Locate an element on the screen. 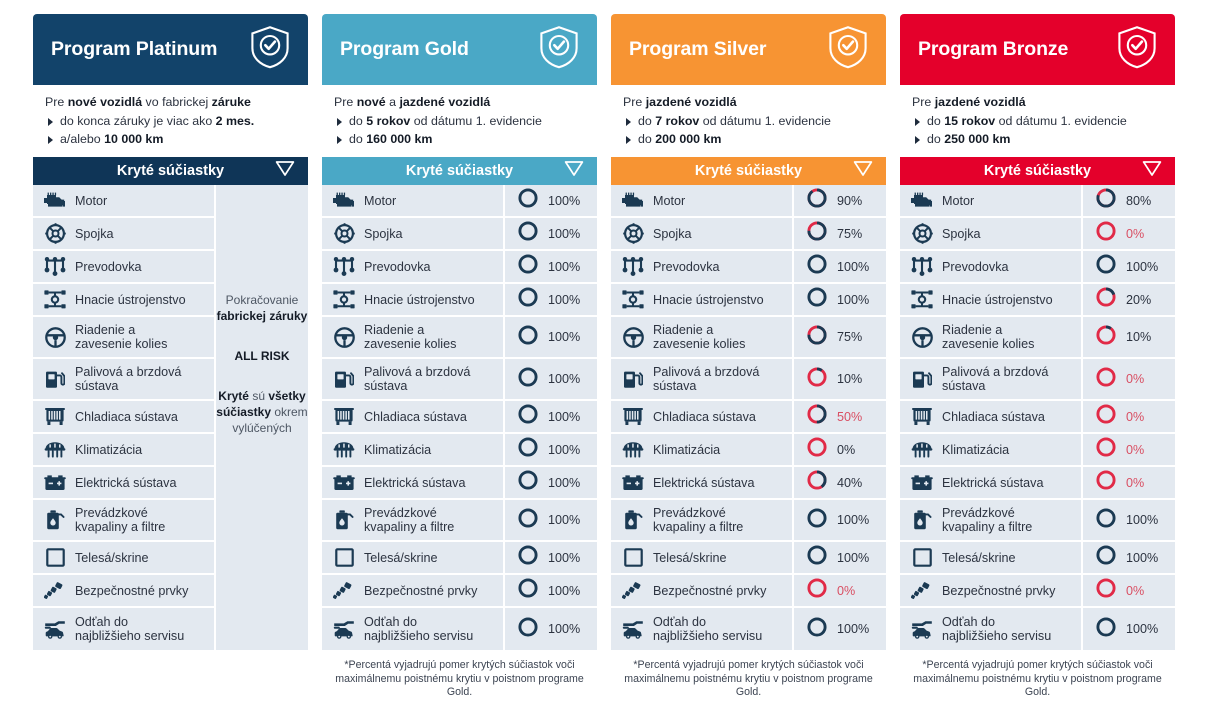 The width and height of the screenshot is (1227, 722). table-row: Prevodovka is located at coordinates (990, 267).